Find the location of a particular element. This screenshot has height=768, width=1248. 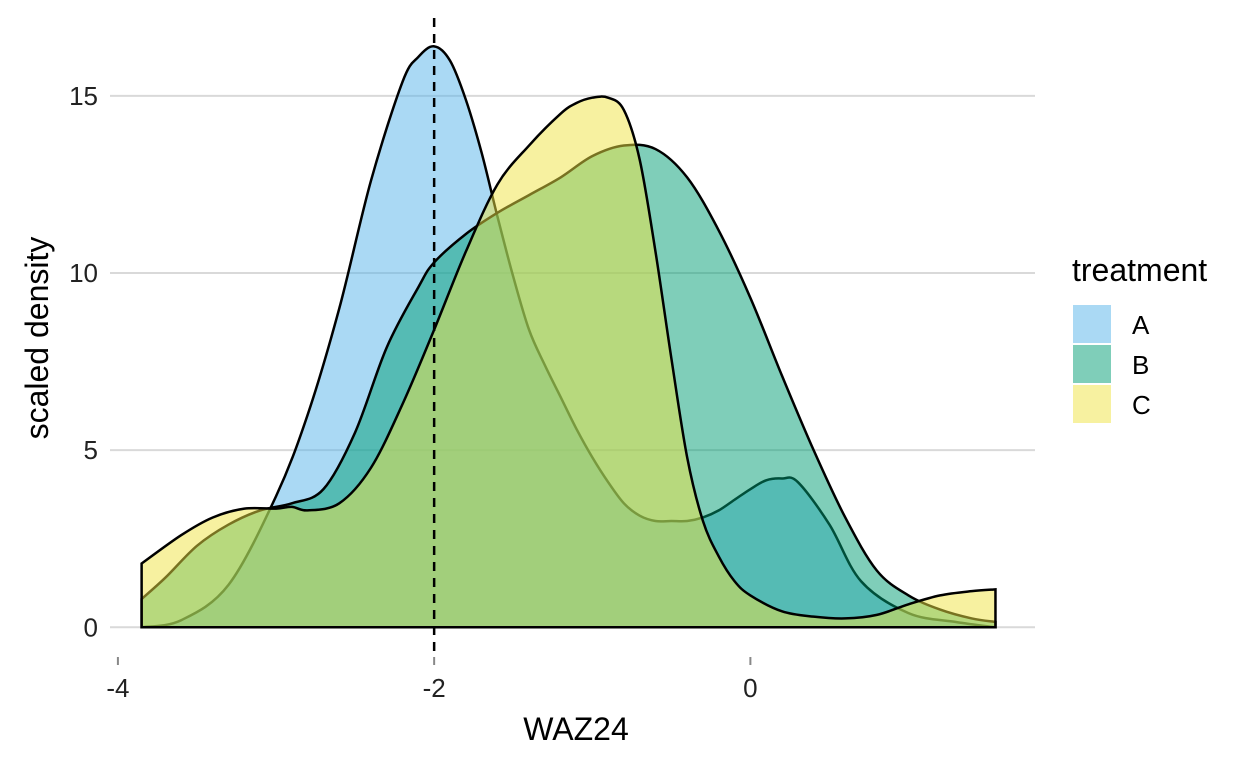

x-axis-title: WAZ24 is located at coordinates (576, 729).